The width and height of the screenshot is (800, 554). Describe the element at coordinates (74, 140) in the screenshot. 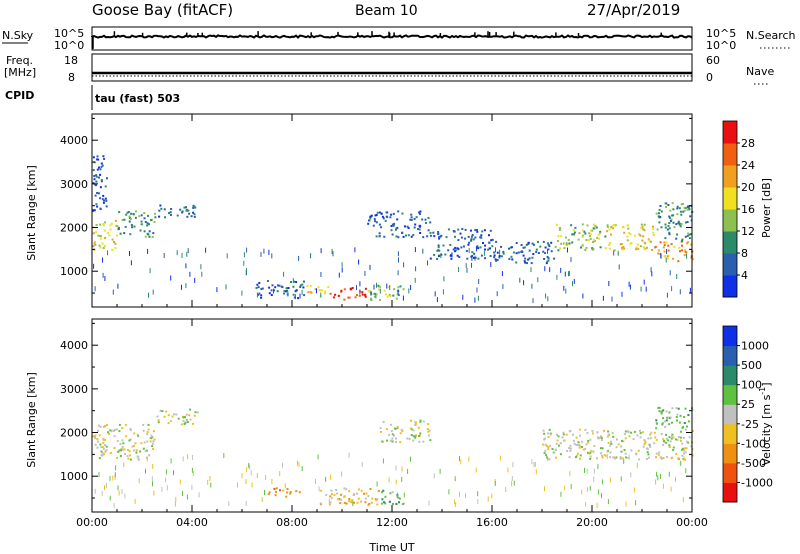

I see `y-tick-label: 4000` at that location.